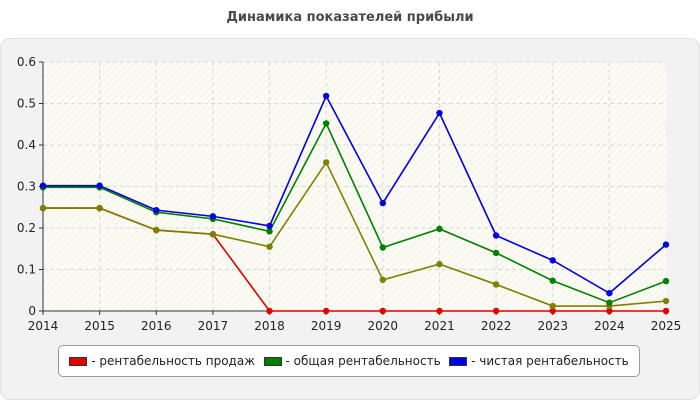  I want to click on x-tick-label: 2022, so click(496, 326).